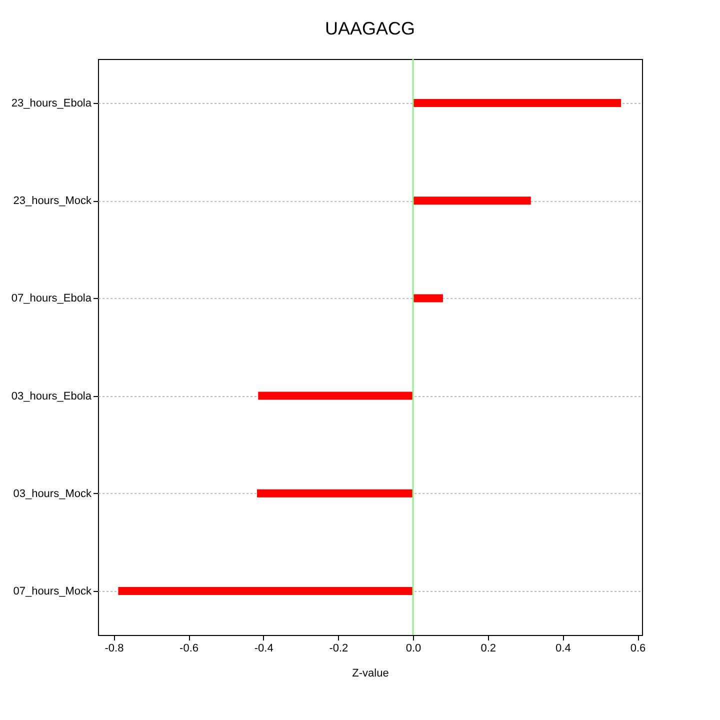 Image resolution: width=720 pixels, height=720 pixels. What do you see at coordinates (370, 674) in the screenshot?
I see `x-axis-title: Z-value` at bounding box center [370, 674].